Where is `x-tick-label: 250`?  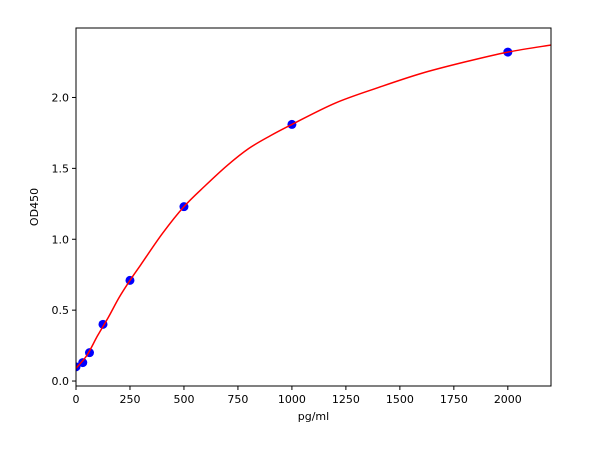
x-tick-label: 250 is located at coordinates (129, 399).